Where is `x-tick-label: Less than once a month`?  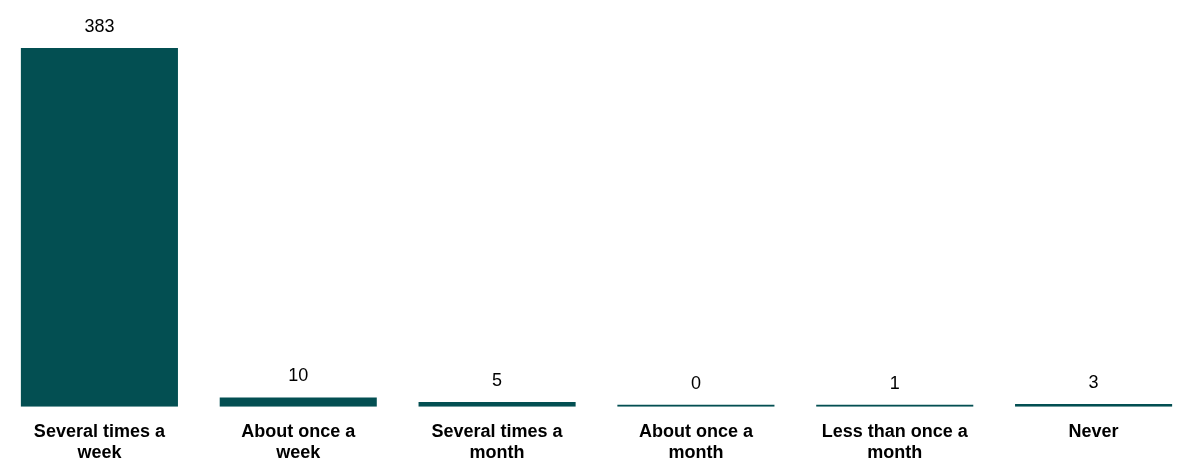 x-tick-label: Less than once a month is located at coordinates (895, 441).